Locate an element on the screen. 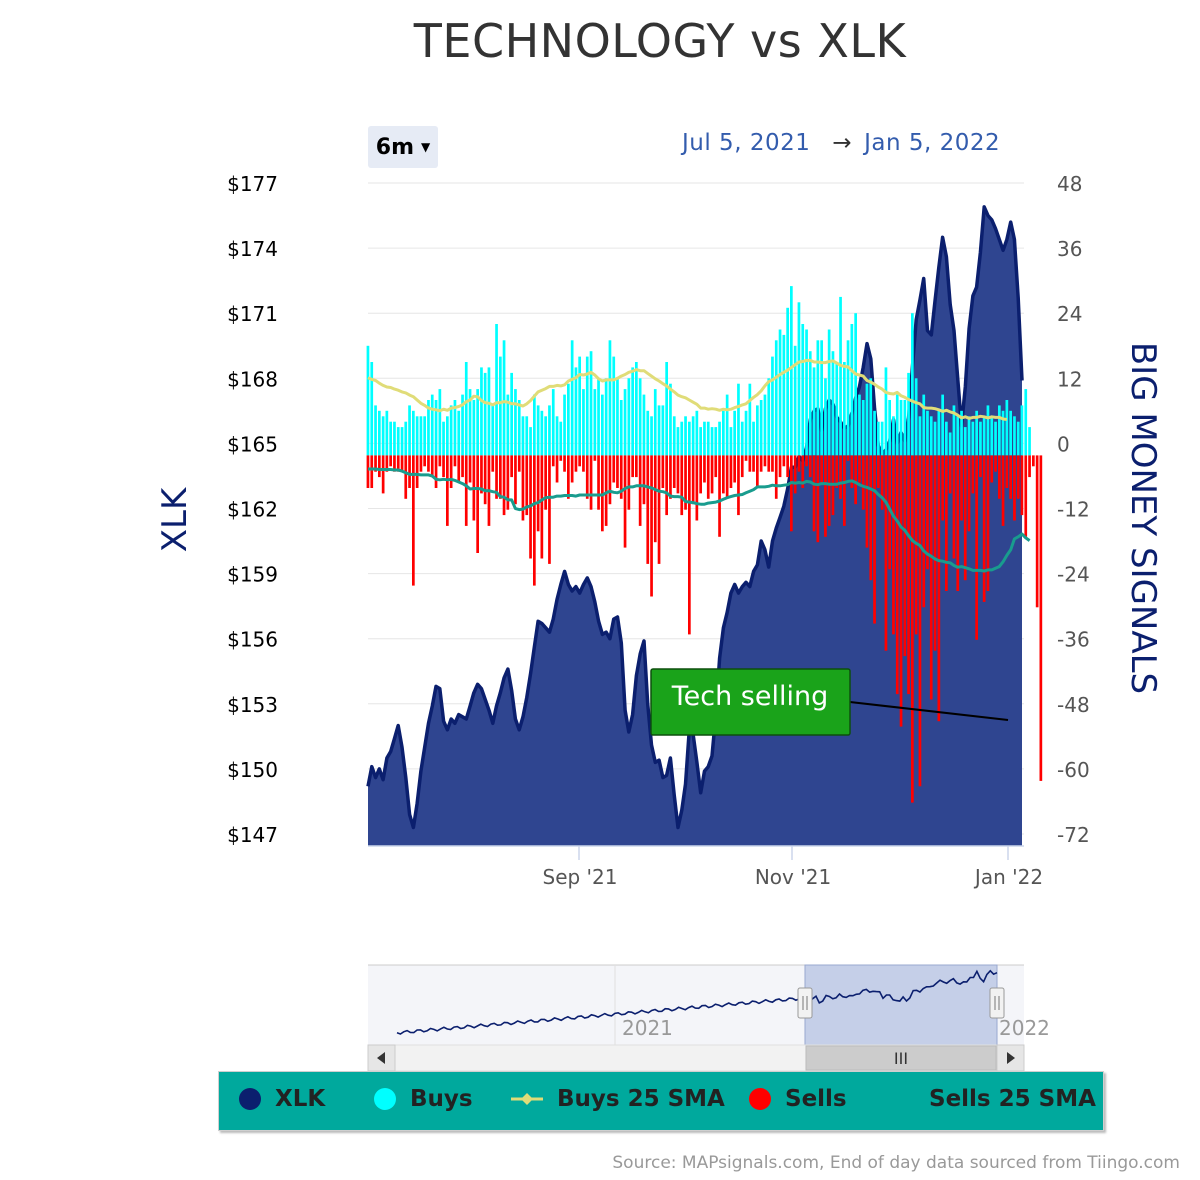 The width and height of the screenshot is (1200, 1180). navigator-handle-right is located at coordinates (997, 1003).